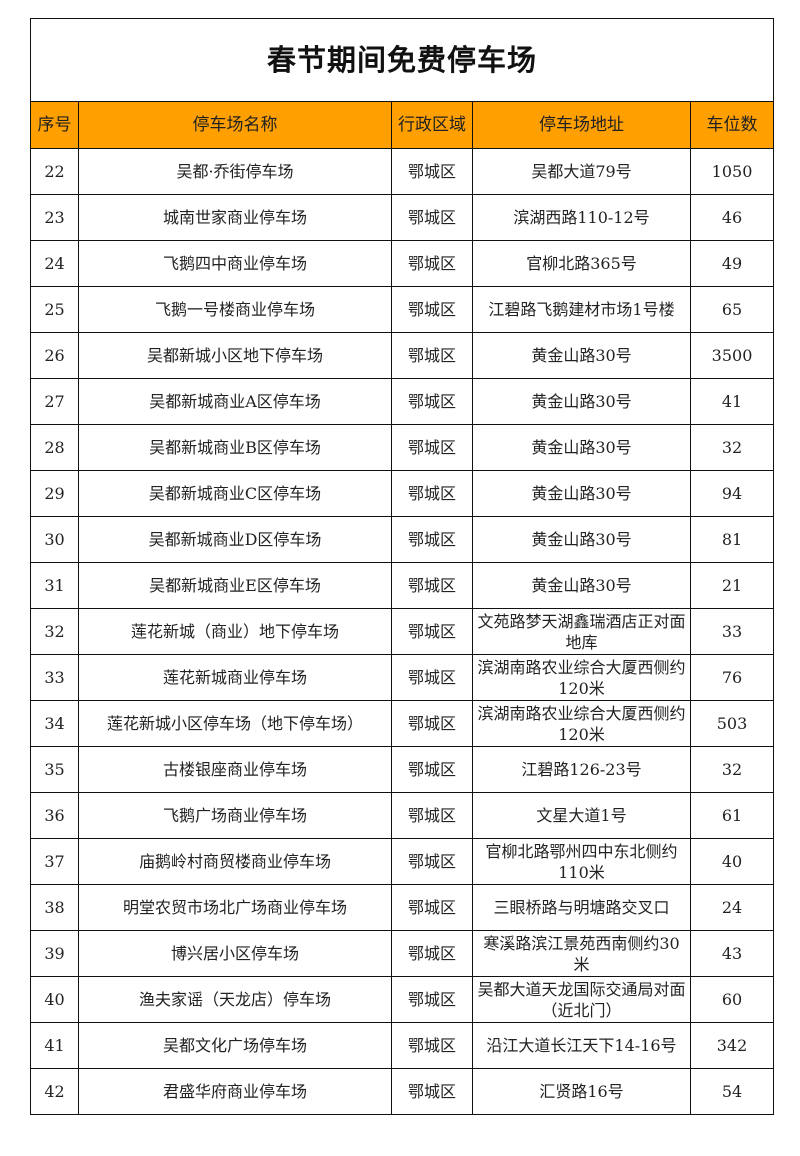 Image resolution: width=800 pixels, height=1156 pixels. What do you see at coordinates (732, 171) in the screenshot?
I see `cell-spaces: 1050` at bounding box center [732, 171].